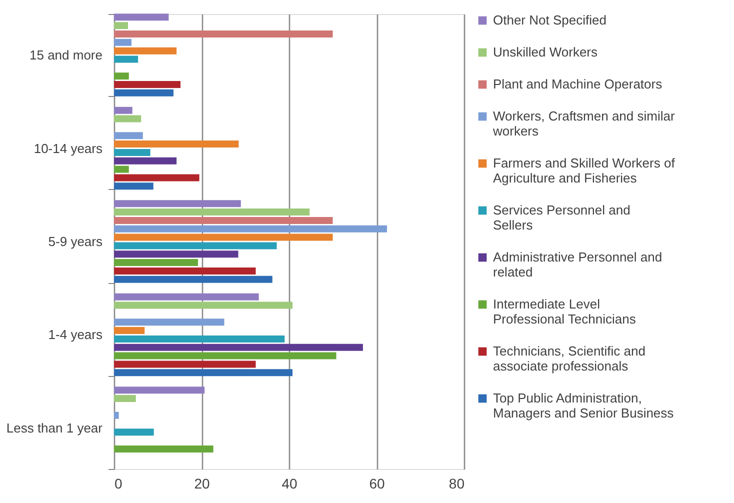 This screenshot has width=734, height=503. Describe the element at coordinates (583, 405) in the screenshot. I see `legend-label: Top Public Administration, Managers and Senior Business` at that location.